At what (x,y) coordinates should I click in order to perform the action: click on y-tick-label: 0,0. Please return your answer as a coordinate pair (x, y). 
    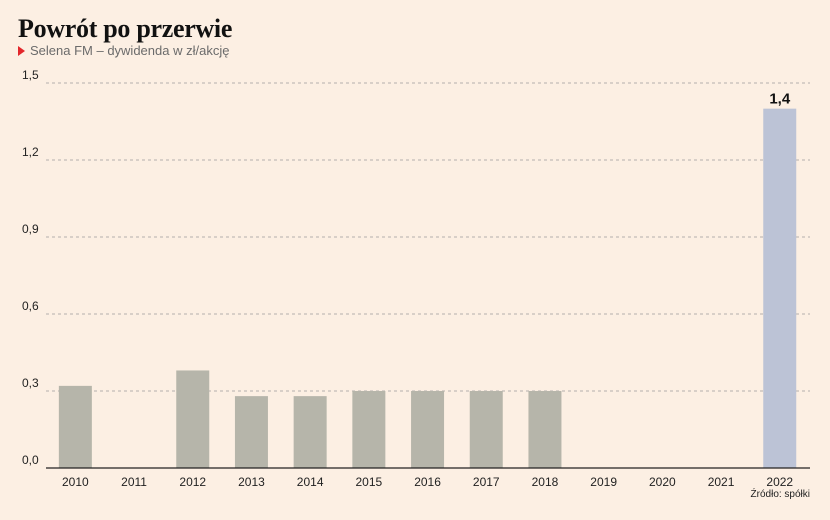
    Looking at the image, I should click on (30, 460).